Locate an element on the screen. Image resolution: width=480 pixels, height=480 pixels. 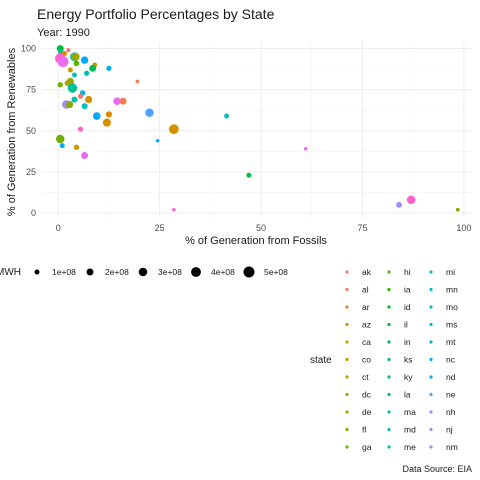
color-legend-label: dc is located at coordinates (367, 395).